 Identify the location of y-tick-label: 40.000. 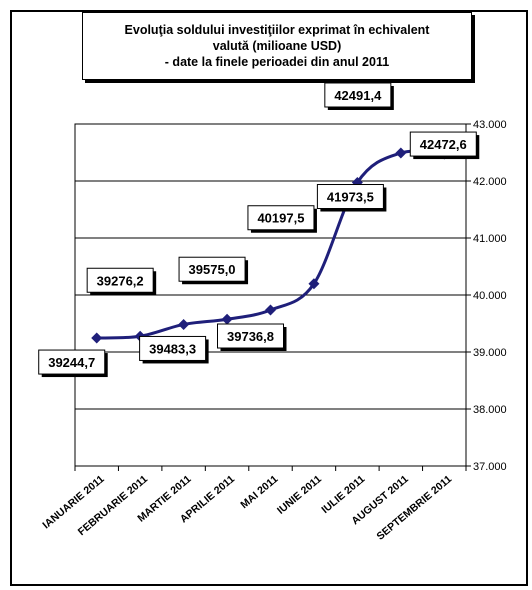
(490, 296).